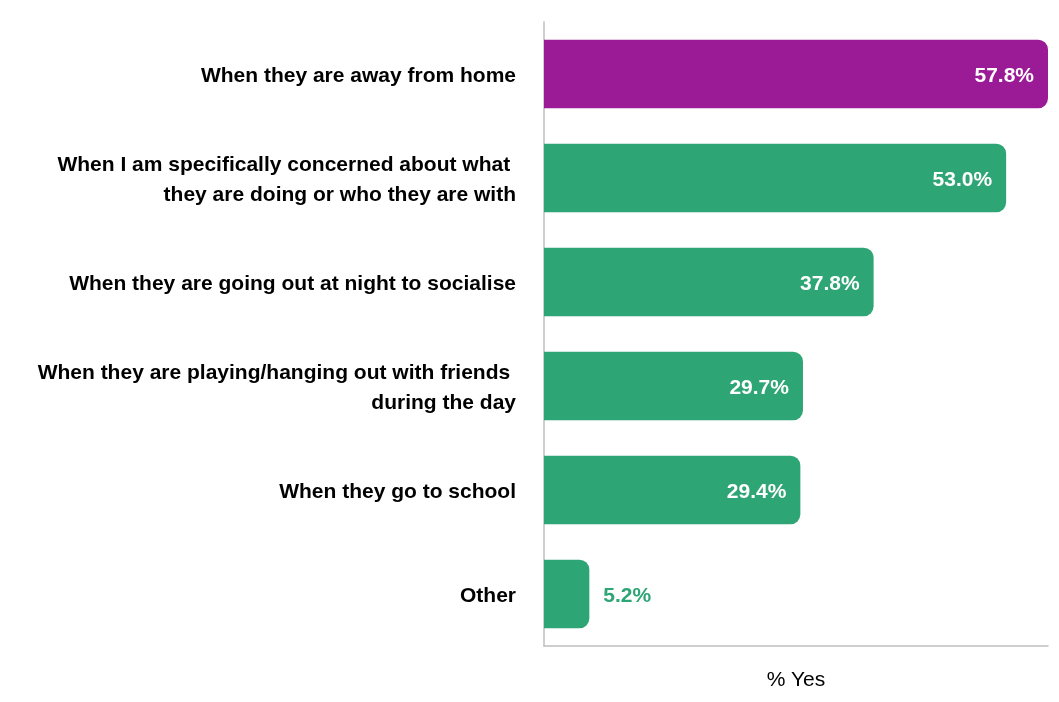 The image size is (1059, 702). What do you see at coordinates (830, 282) in the screenshot?
I see `data-label: 37.8%` at bounding box center [830, 282].